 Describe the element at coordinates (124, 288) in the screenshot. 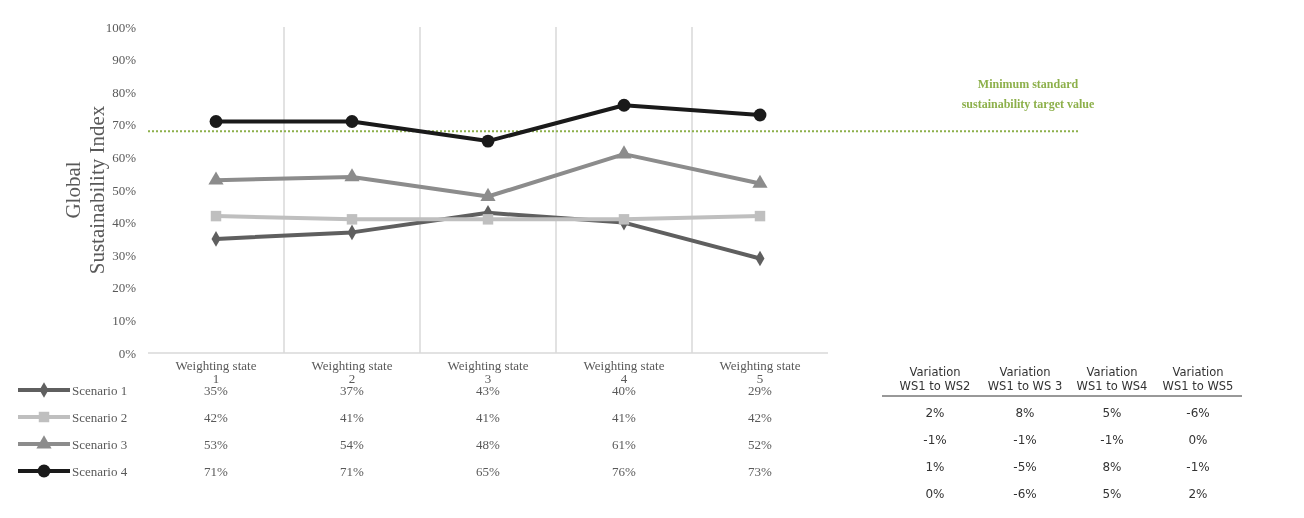

I see `y-tick-label: 20%` at that location.